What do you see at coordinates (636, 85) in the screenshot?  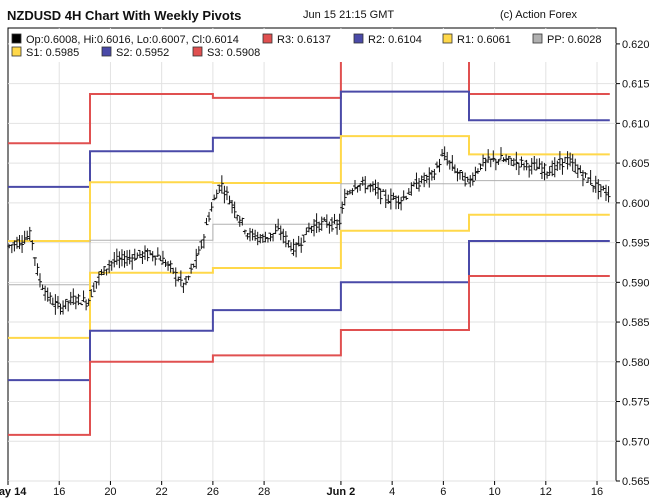 I see `y-tick-label: 0.615` at bounding box center [636, 85].